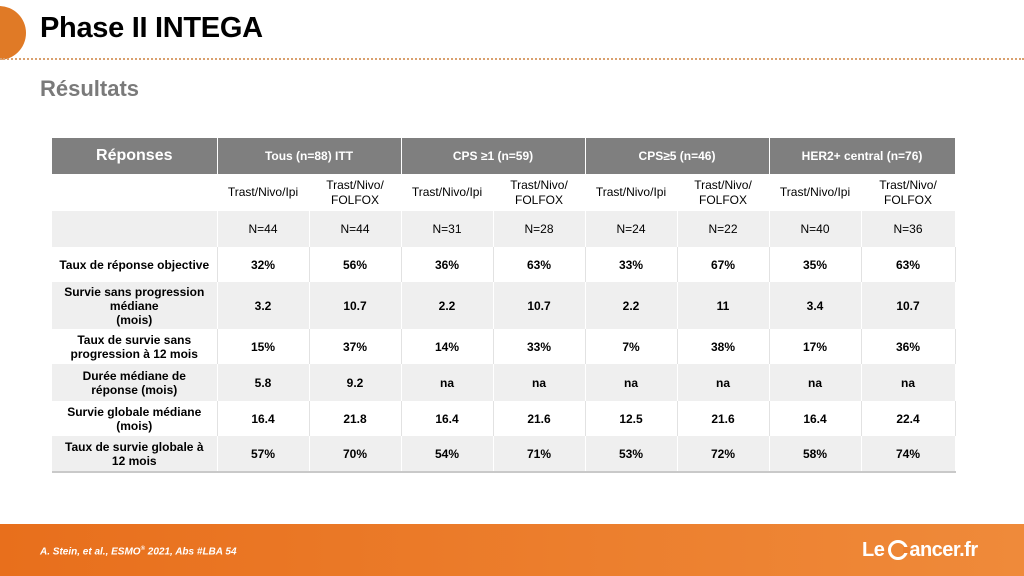 The height and width of the screenshot is (576, 1024). What do you see at coordinates (355, 346) in the screenshot?
I see `value-cell: 37%` at bounding box center [355, 346].